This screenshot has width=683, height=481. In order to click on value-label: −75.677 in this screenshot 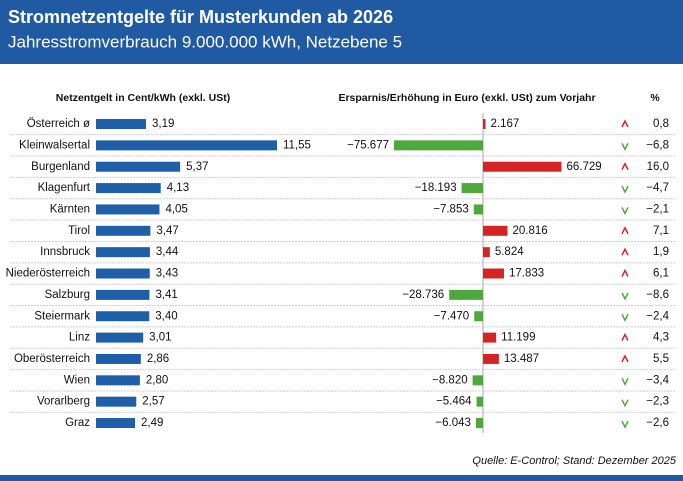, I will do `click(368, 145)`.